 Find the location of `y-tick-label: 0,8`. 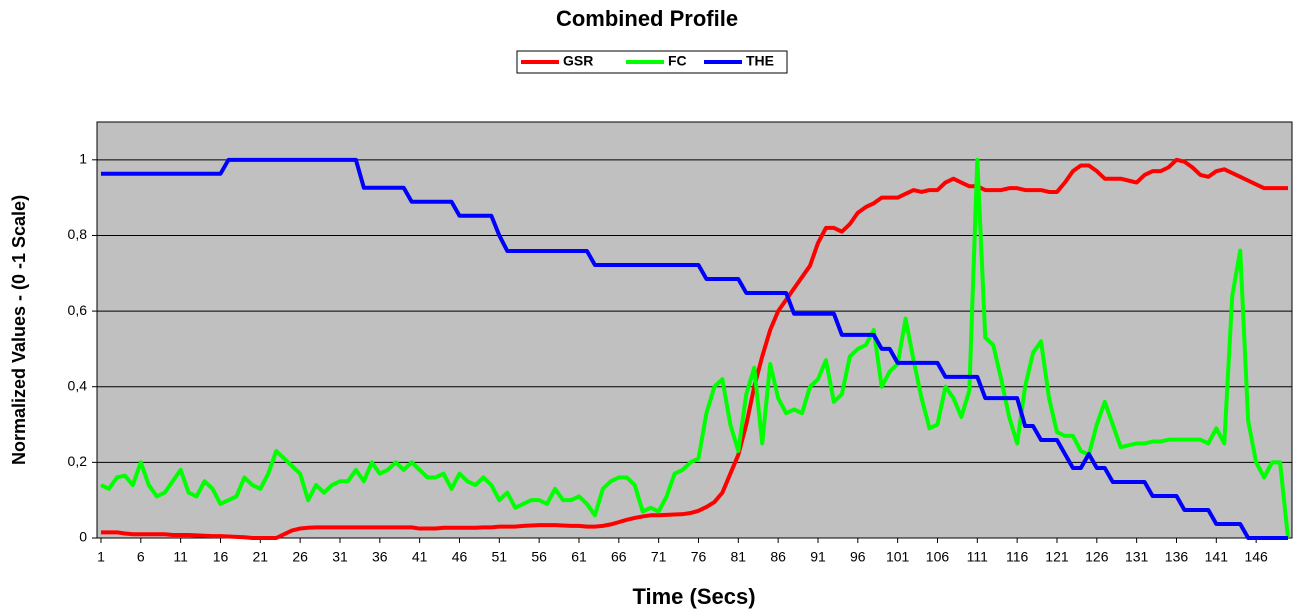

y-tick-label: 0,8 is located at coordinates (78, 234).